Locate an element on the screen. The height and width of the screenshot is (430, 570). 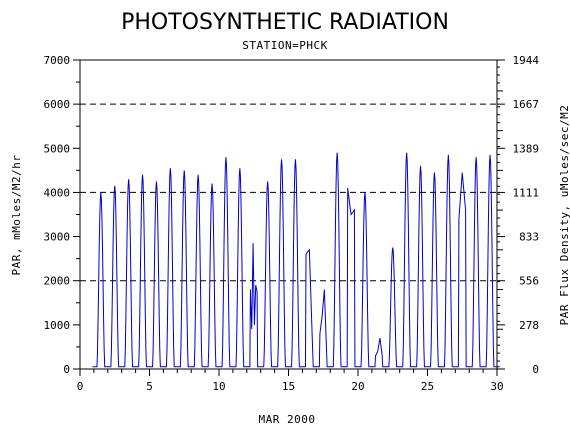
chart-subtitle: STATION=PHCK is located at coordinates (284, 45).